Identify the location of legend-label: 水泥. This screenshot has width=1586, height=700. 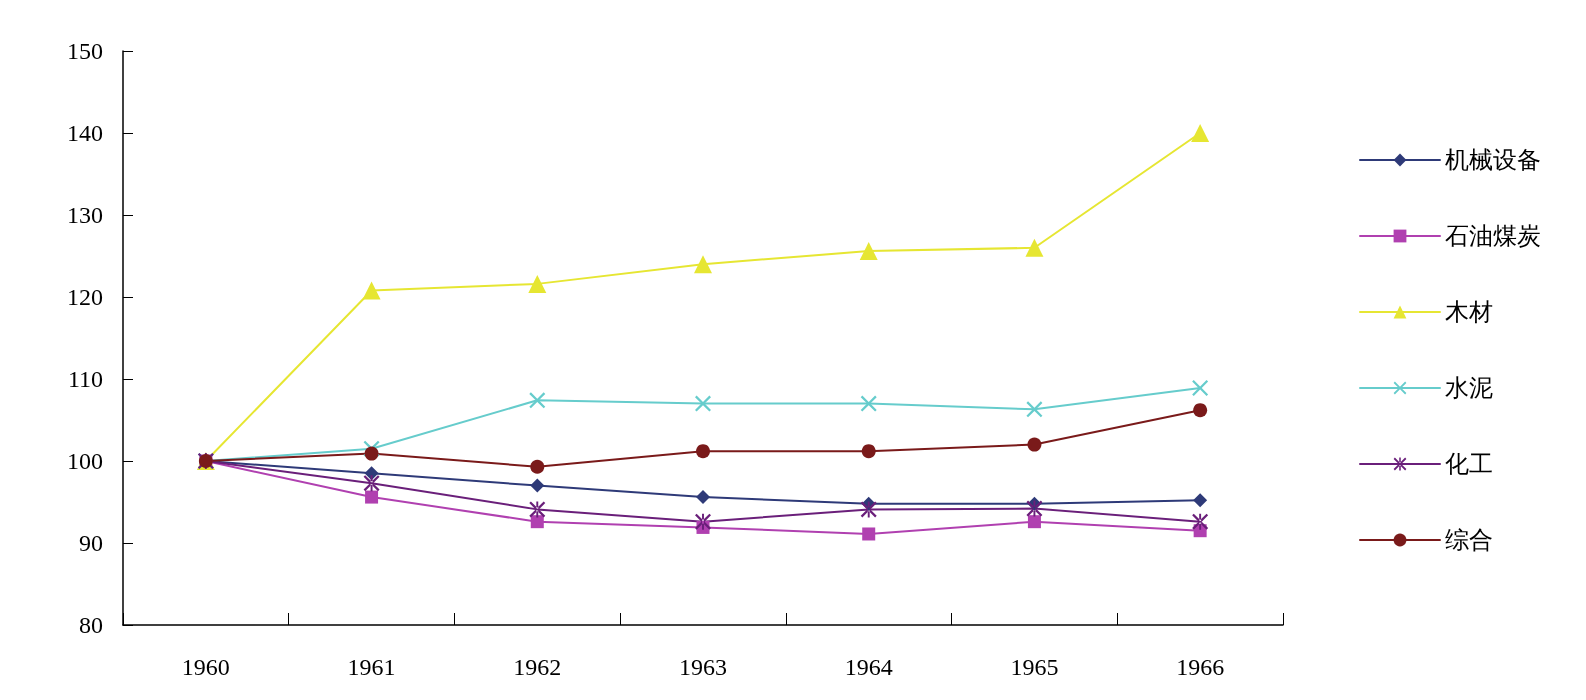
(1469, 388).